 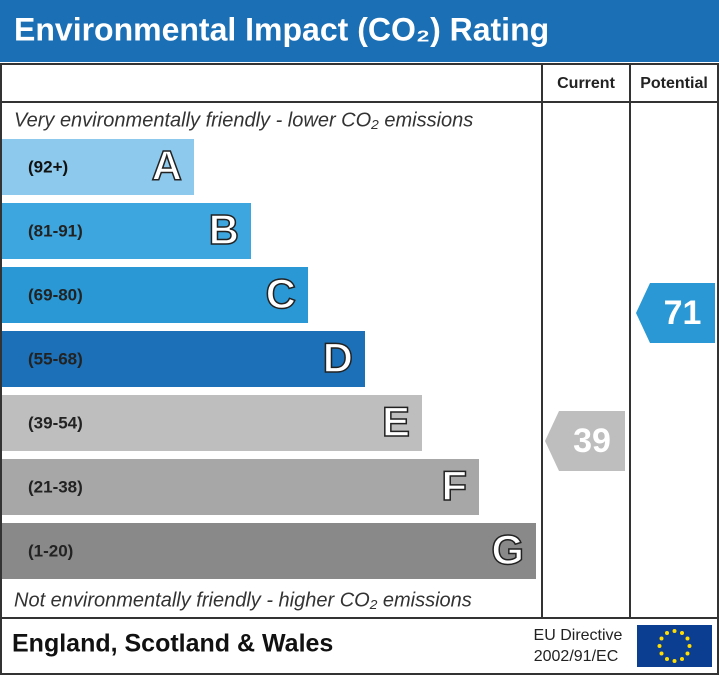 I want to click on footer-region: England, Scotland & Wales, so click(x=172, y=644).